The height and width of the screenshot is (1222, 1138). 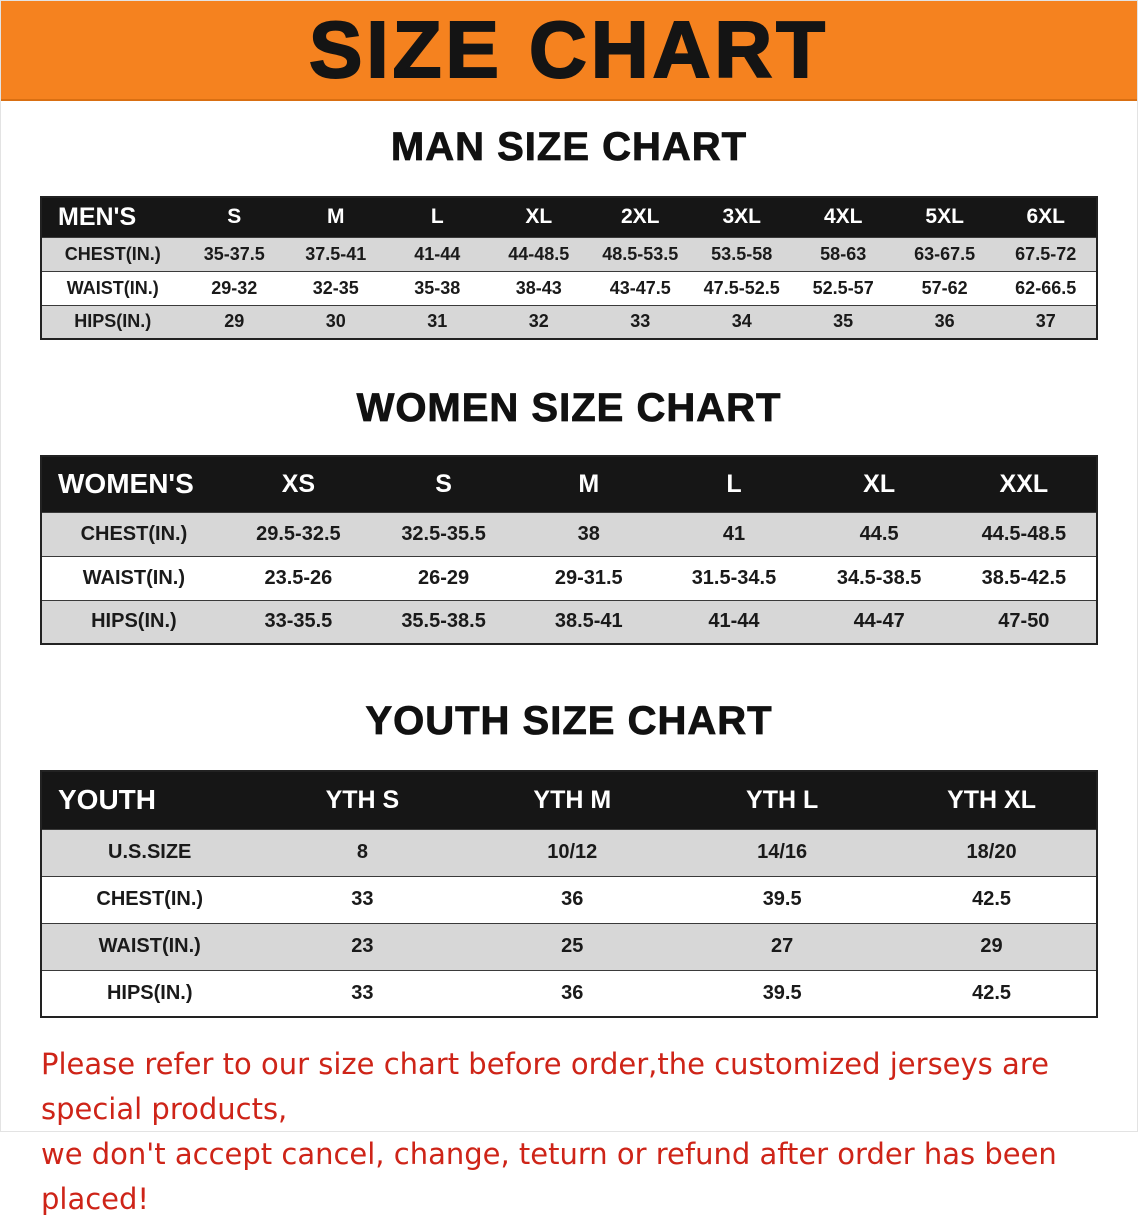 What do you see at coordinates (944, 287) in the screenshot?
I see `size-value-cell: 57-62` at bounding box center [944, 287].